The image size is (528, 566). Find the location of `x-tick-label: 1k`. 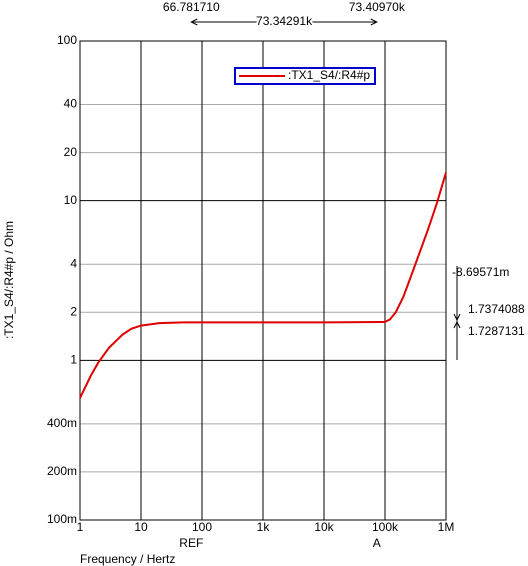

x-tick-label: 1k is located at coordinates (264, 527).